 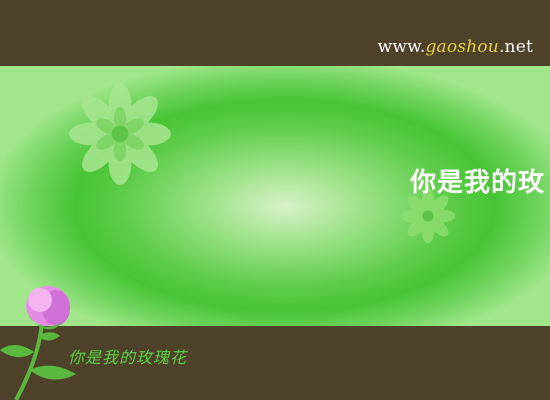 What do you see at coordinates (515, 47) in the screenshot?
I see `site-url-suffix: .net` at bounding box center [515, 47].